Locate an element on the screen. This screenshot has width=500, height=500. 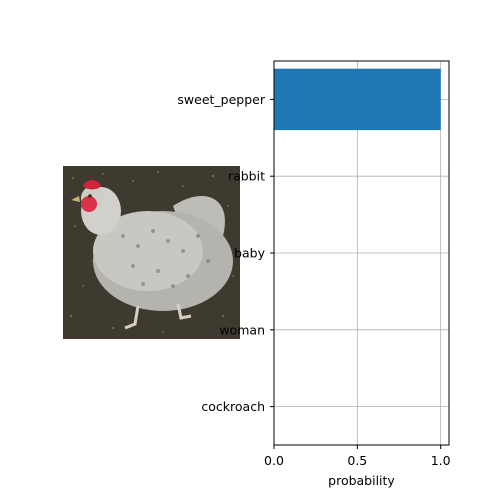
bars is located at coordinates (357, 99).